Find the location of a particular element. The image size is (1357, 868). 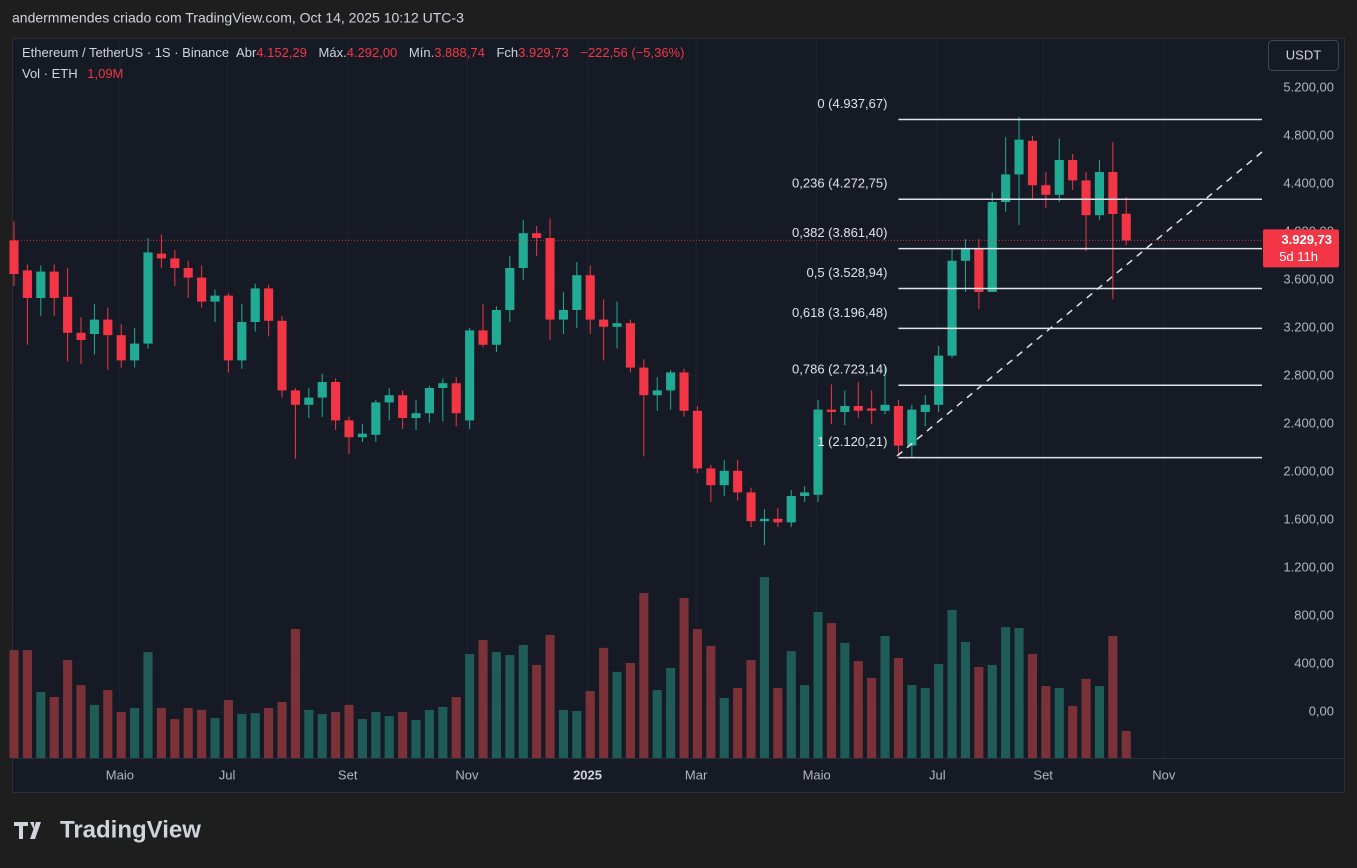

fib-level-label: 0,236 (4.272,75) is located at coordinates (839, 183).